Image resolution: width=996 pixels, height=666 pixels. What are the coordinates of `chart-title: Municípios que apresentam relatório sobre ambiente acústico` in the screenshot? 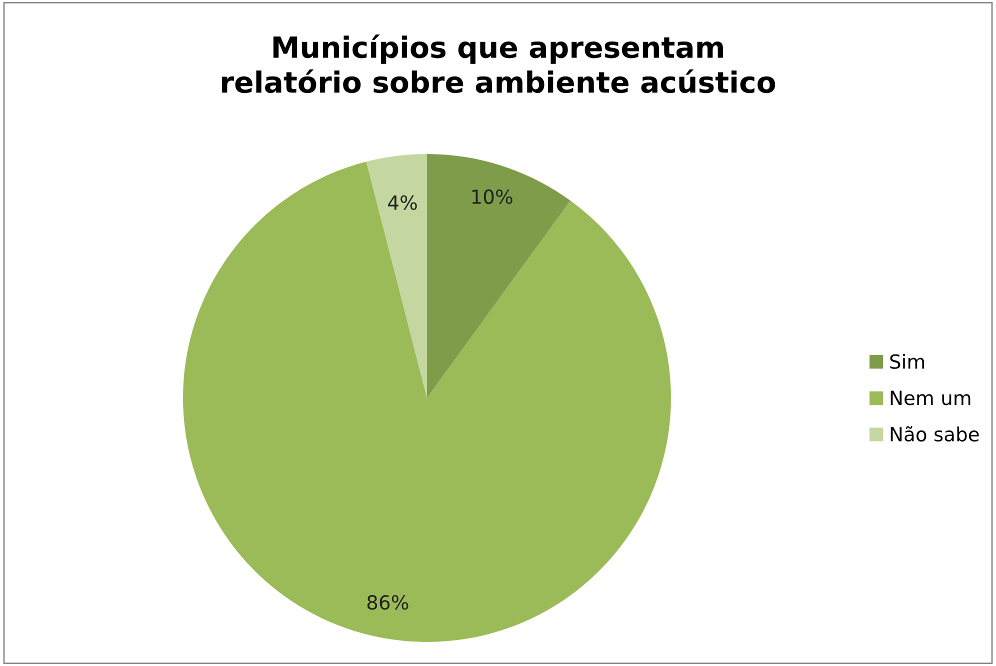 It's located at (499, 64).